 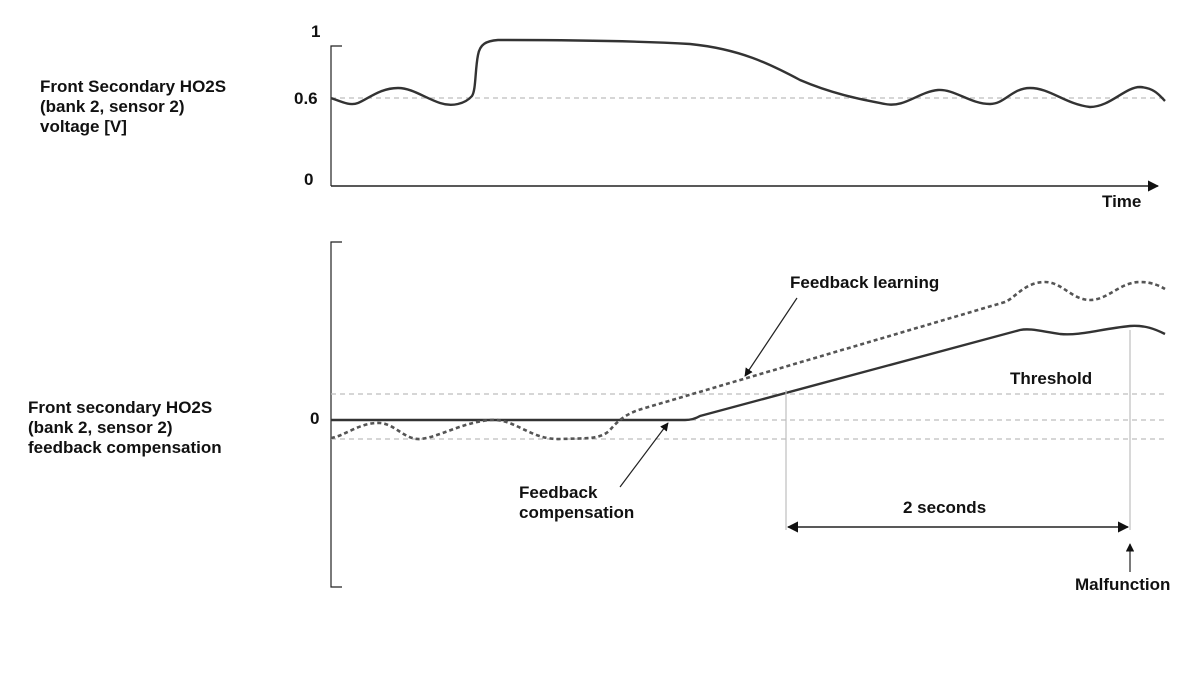 What do you see at coordinates (100, 427) in the screenshot?
I see `bottom-ylabel-line-2: (bank 2, sensor 2)` at bounding box center [100, 427].